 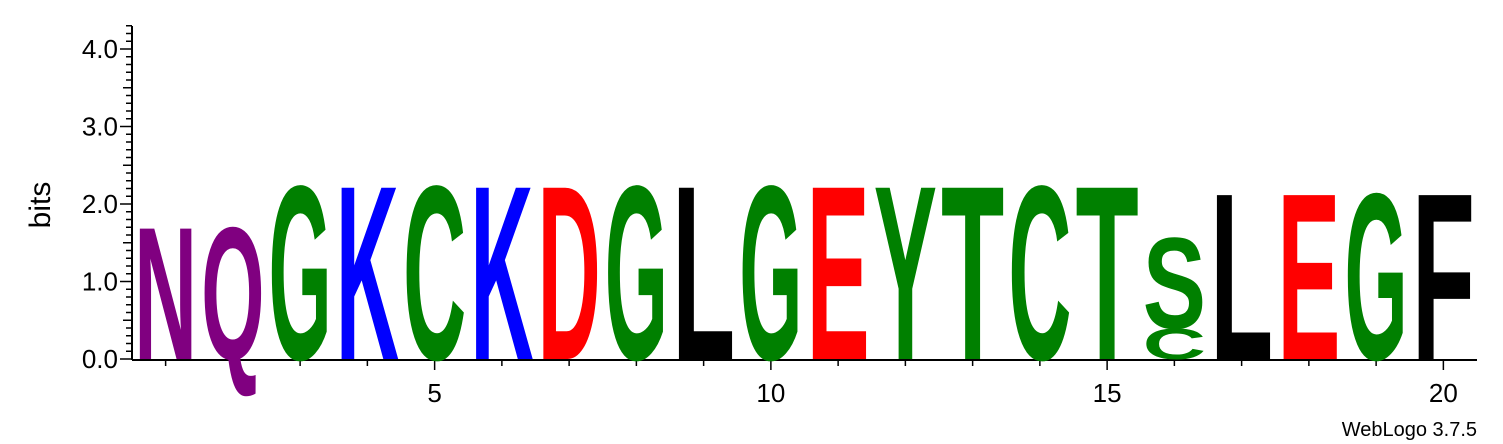 What do you see at coordinates (100, 359) in the screenshot?
I see `y-tick-label: 0.0` at bounding box center [100, 359].